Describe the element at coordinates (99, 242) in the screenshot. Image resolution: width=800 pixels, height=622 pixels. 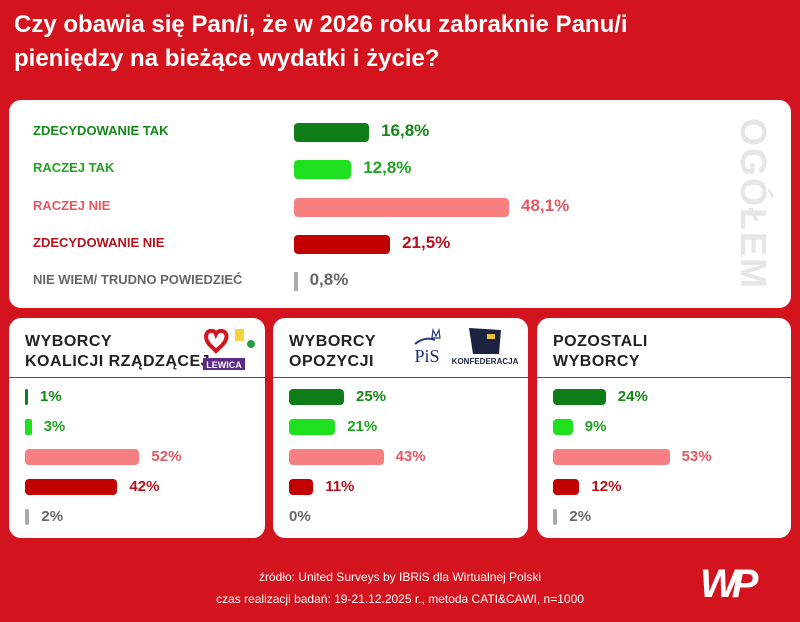
I see `category-label: ZDECYDOWANIE NIE` at that location.